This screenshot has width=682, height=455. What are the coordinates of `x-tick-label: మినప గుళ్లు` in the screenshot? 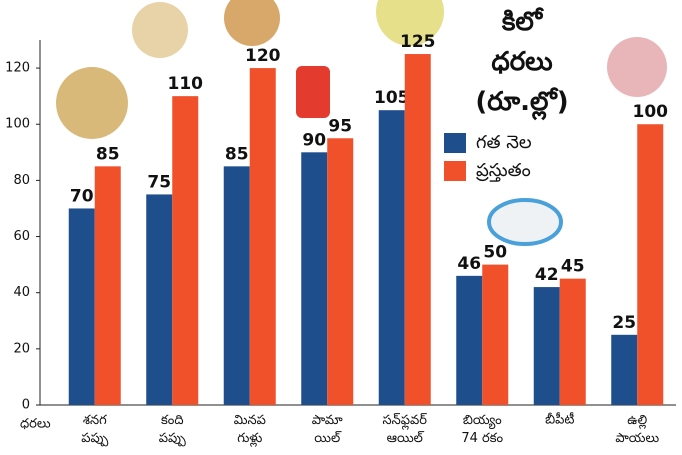 It's located at (250, 430).